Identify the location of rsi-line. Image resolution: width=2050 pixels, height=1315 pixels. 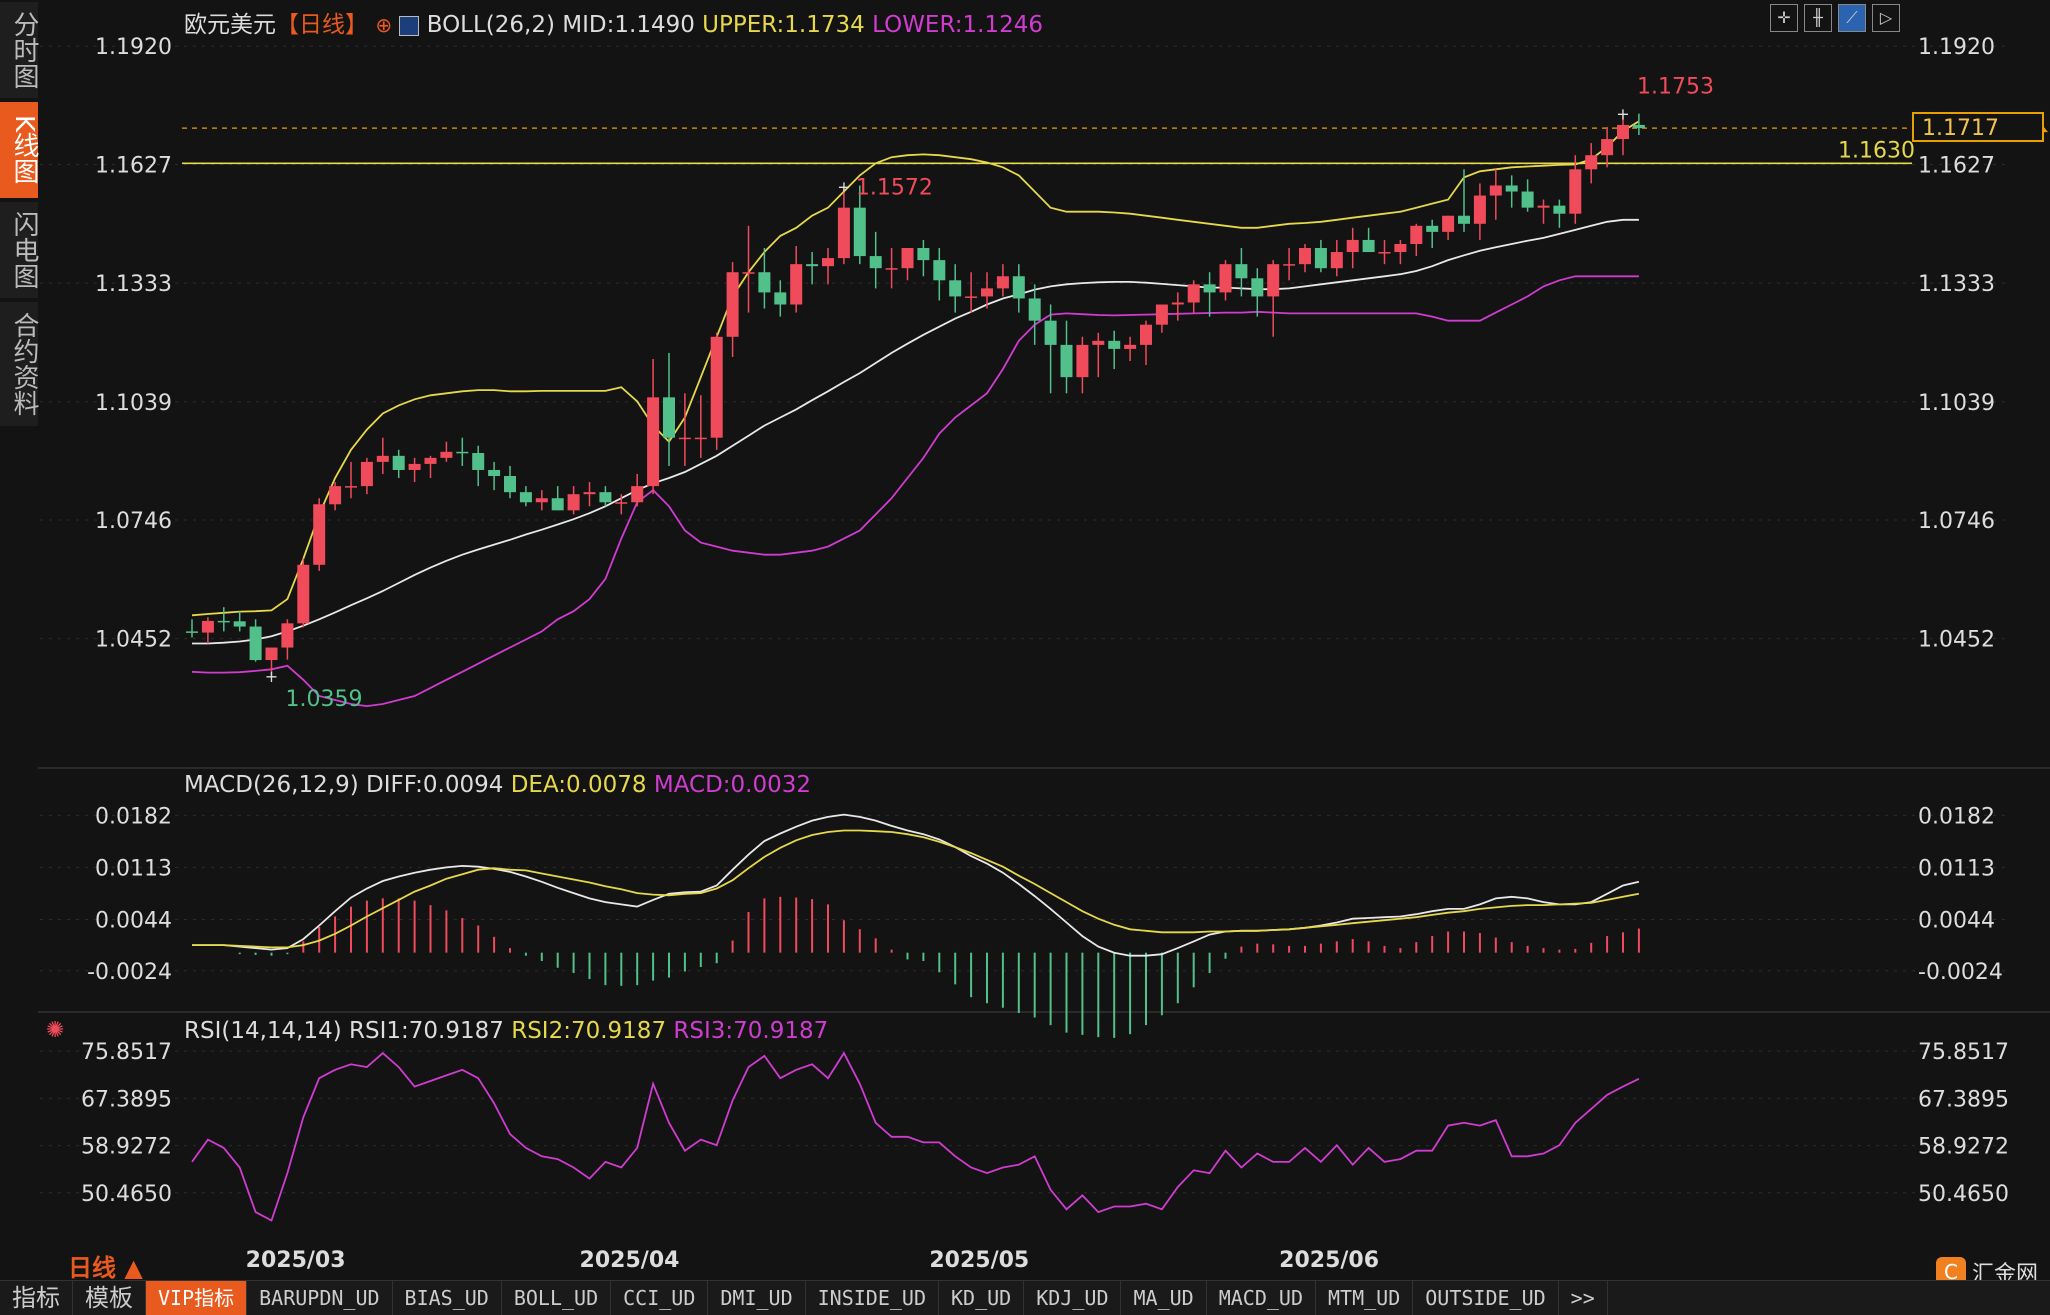
(915, 1136).